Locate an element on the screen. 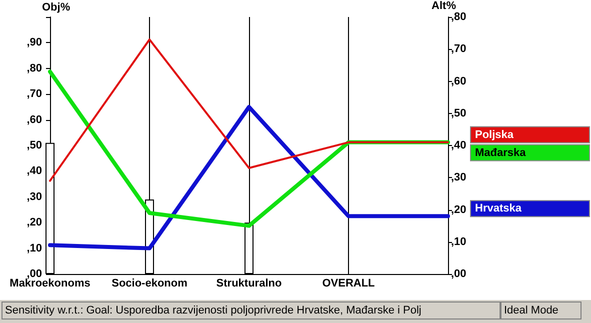  y-tick-label: ,30 is located at coordinates (34, 196).